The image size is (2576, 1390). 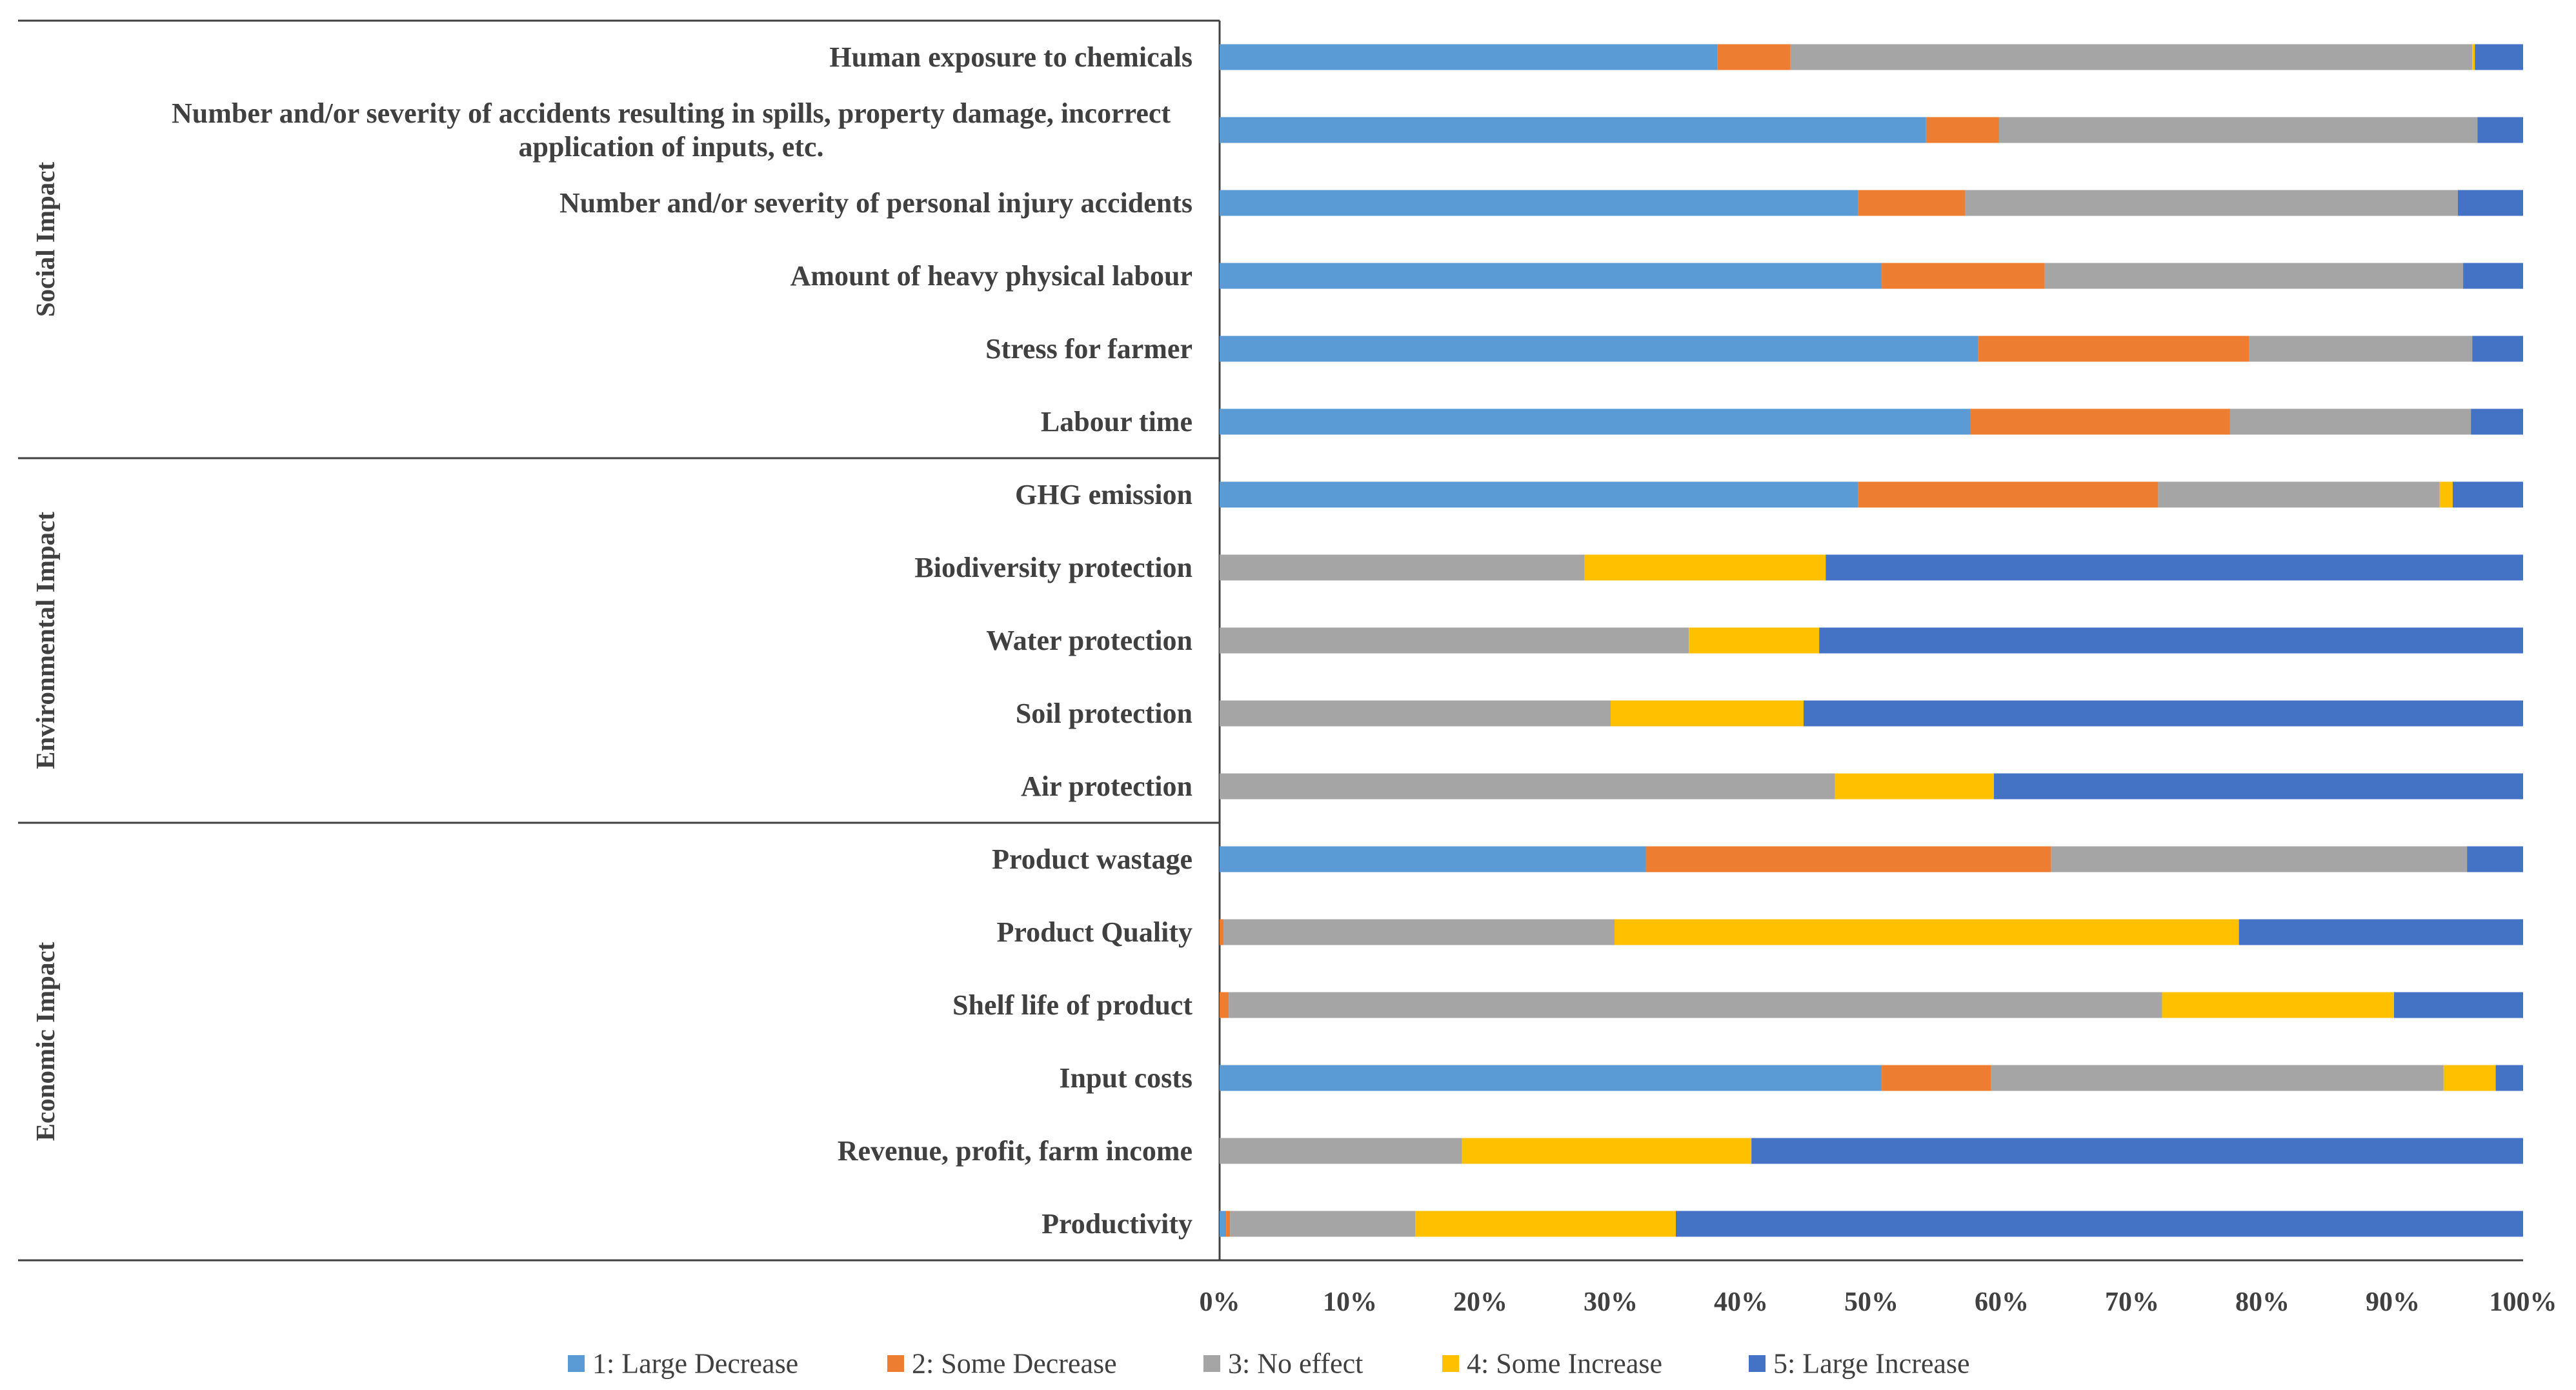 What do you see at coordinates (1871, 1302) in the screenshot?
I see `x-tick-label: 50%` at bounding box center [1871, 1302].